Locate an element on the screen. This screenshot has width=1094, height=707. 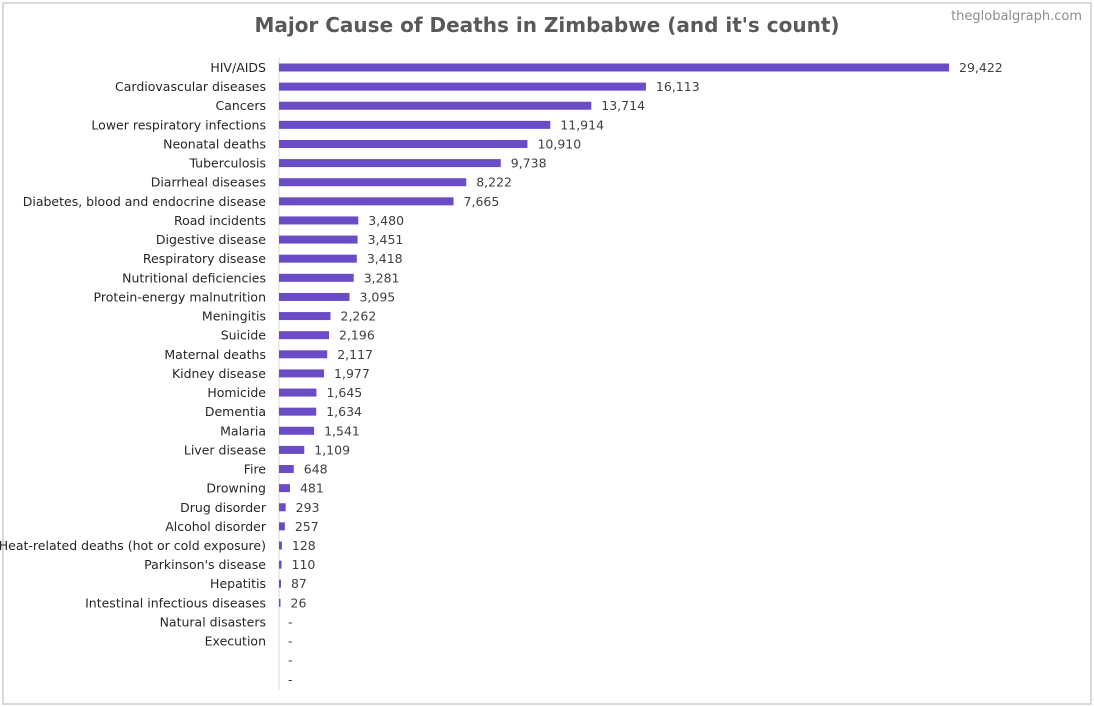
category-label: Road incidents is located at coordinates (220, 220).